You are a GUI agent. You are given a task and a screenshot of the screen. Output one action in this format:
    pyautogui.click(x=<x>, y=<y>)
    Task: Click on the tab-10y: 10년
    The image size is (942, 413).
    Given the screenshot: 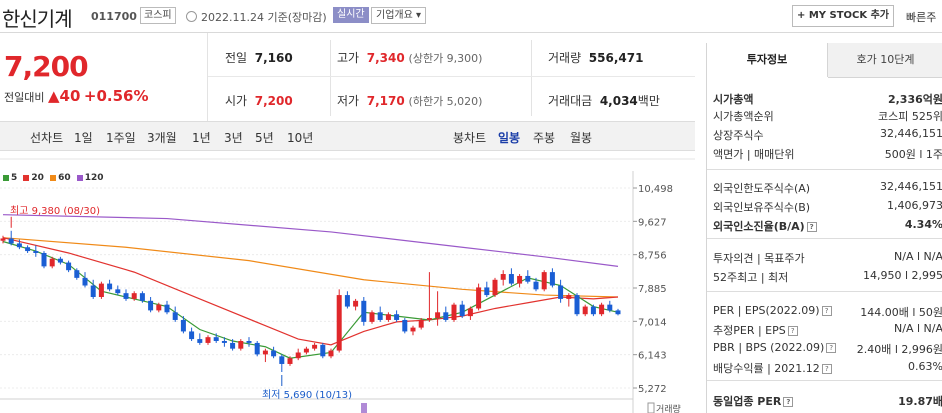 What is the action you would take?
    pyautogui.click(x=300, y=138)
    